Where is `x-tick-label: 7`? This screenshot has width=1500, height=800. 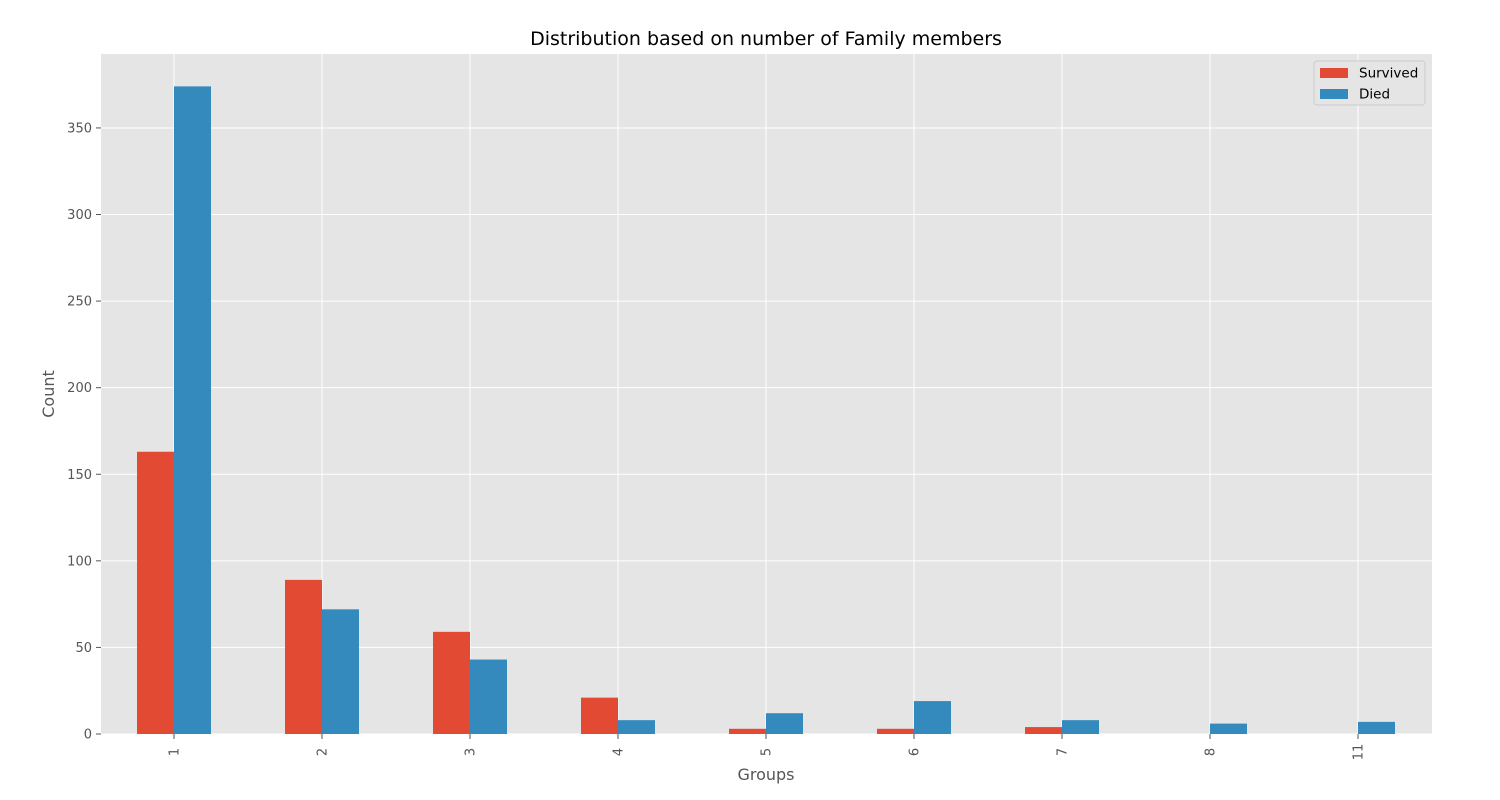 x-tick-label: 7 is located at coordinates (1063, 752).